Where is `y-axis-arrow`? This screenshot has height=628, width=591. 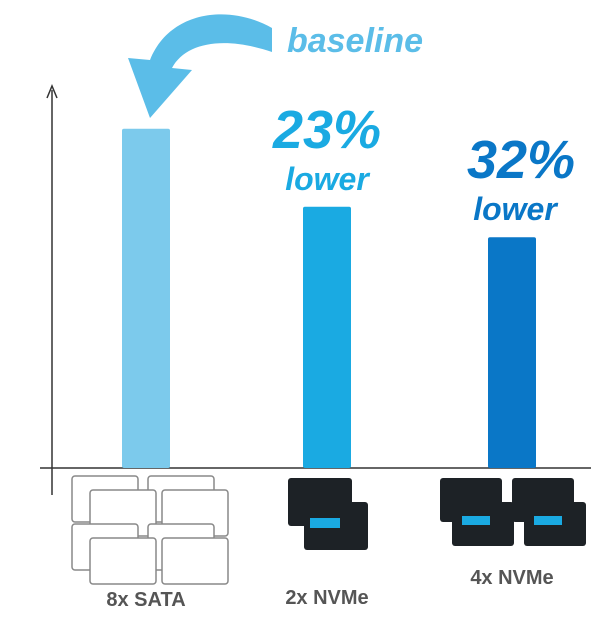 y-axis-arrow is located at coordinates (52, 91).